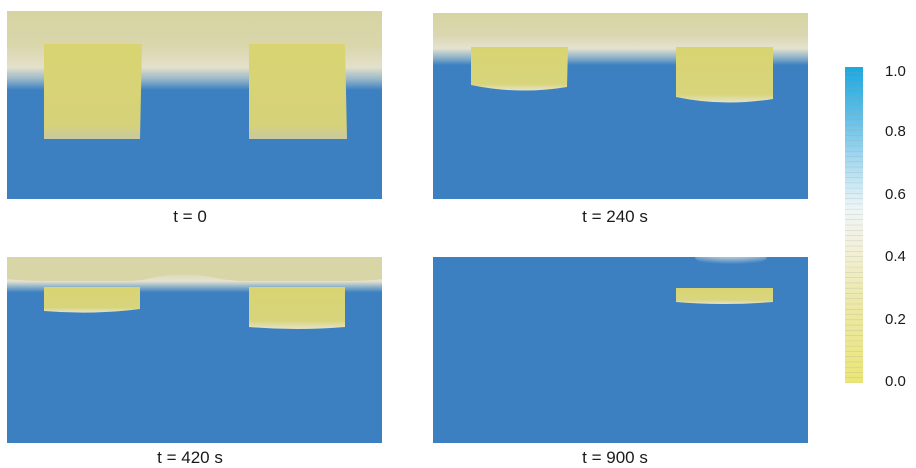 Image resolution: width=916 pixels, height=468 pixels. What do you see at coordinates (615, 216) in the screenshot?
I see `caption-t240: t = 240 s` at bounding box center [615, 216].